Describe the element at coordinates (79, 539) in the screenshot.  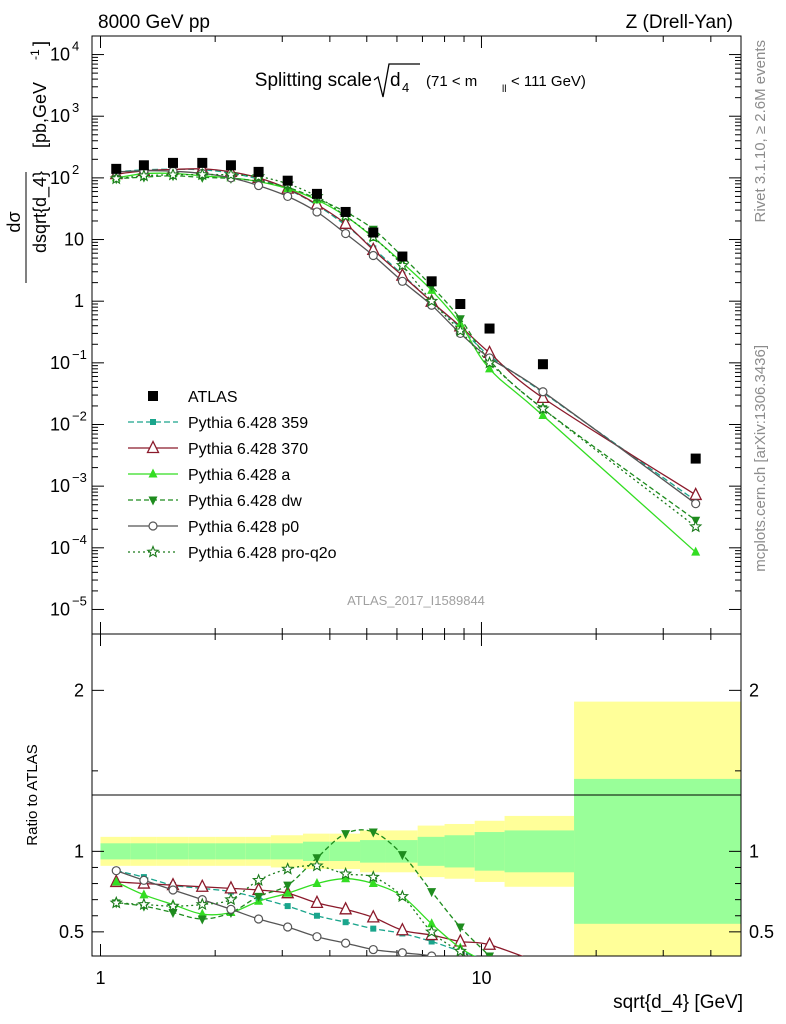
I see `y-tick-exponent: −4` at that location.